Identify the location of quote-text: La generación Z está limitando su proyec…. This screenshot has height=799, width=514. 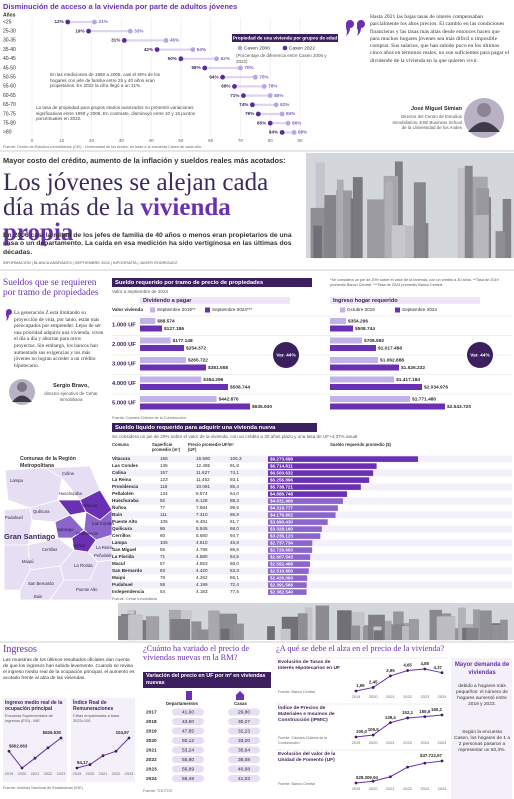
(59, 339).